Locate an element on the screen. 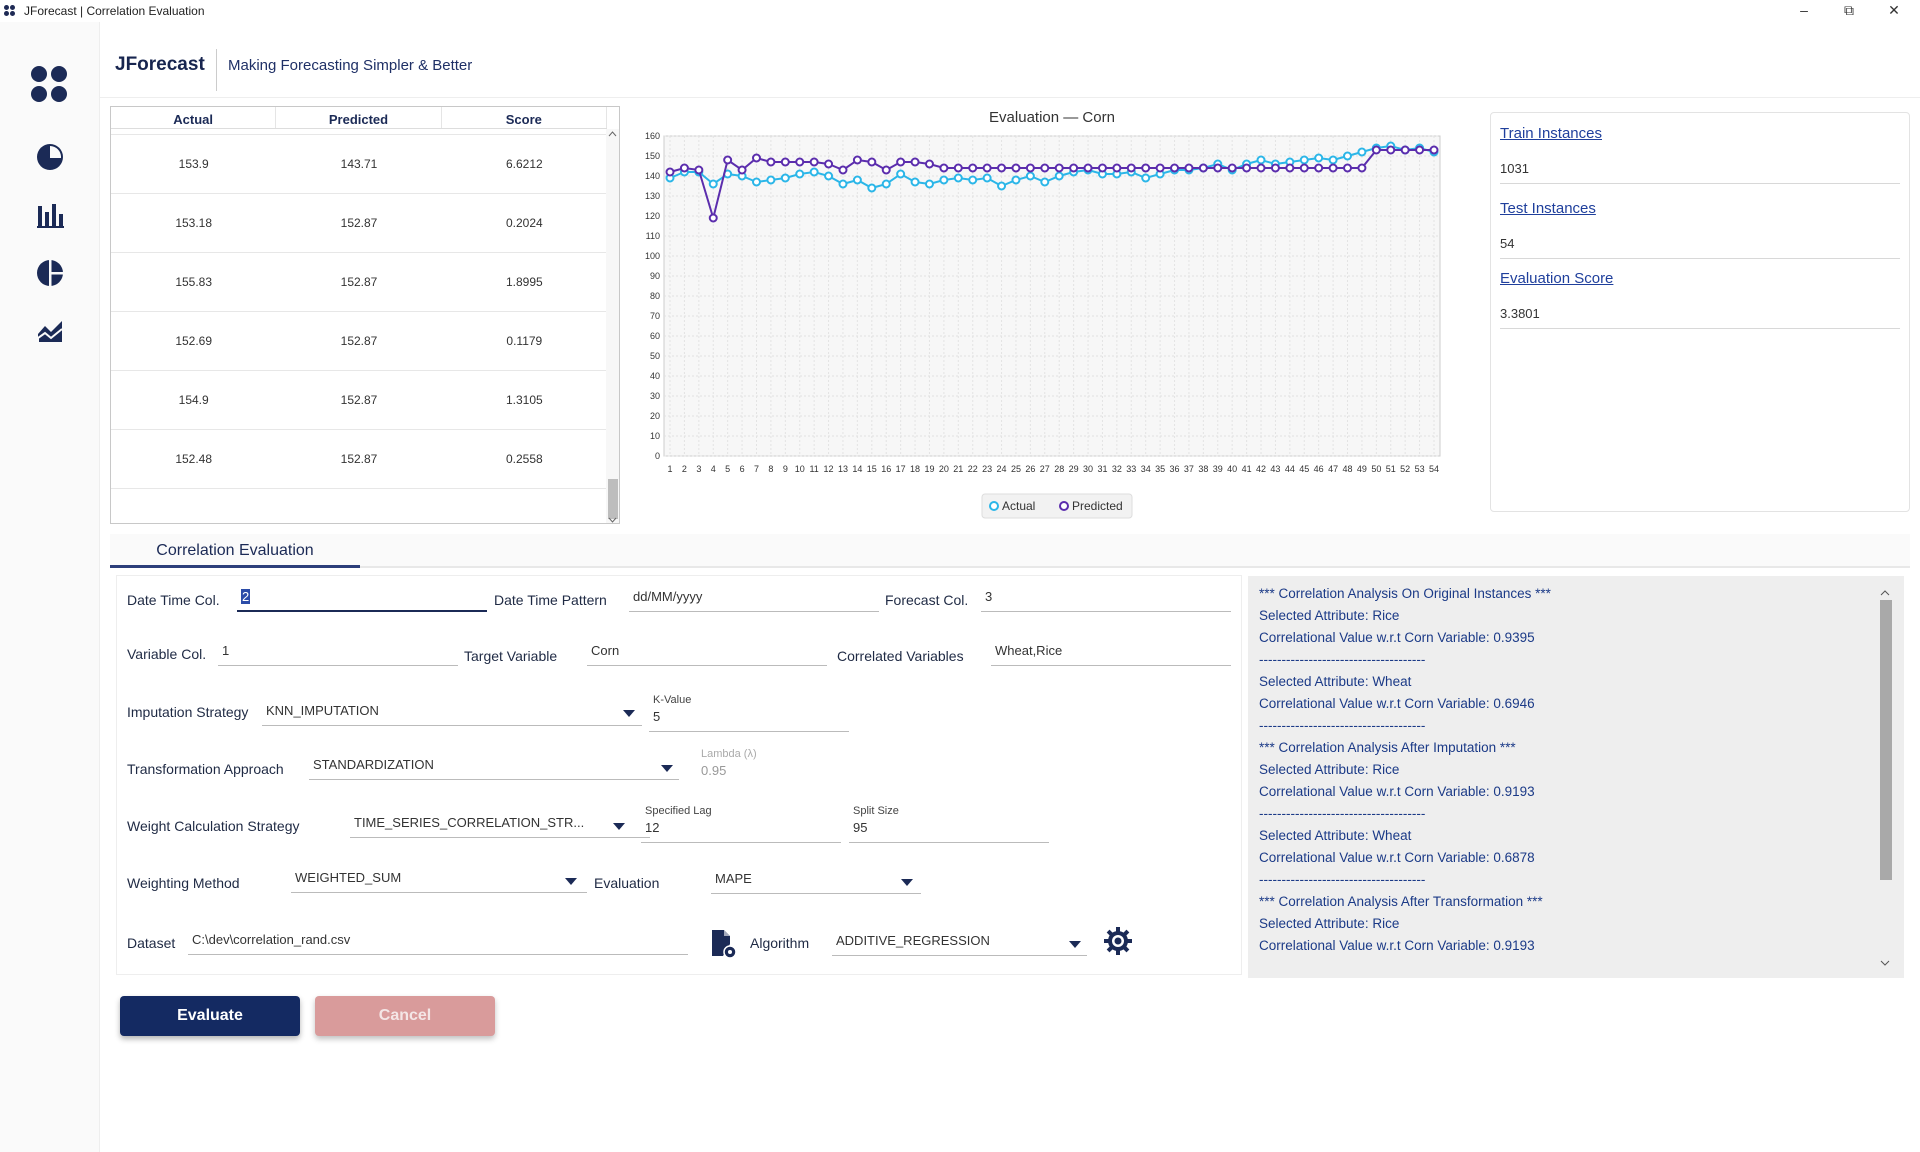  log-scrollbar is located at coordinates (1885, 778).